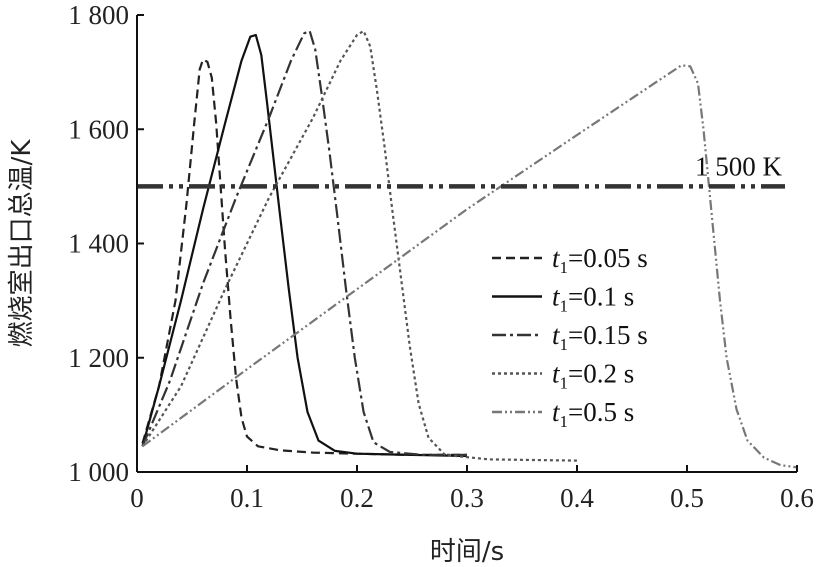 The height and width of the screenshot is (567, 821). Describe the element at coordinates (98, 358) in the screenshot. I see `y-tick-label: 1 200` at that location.